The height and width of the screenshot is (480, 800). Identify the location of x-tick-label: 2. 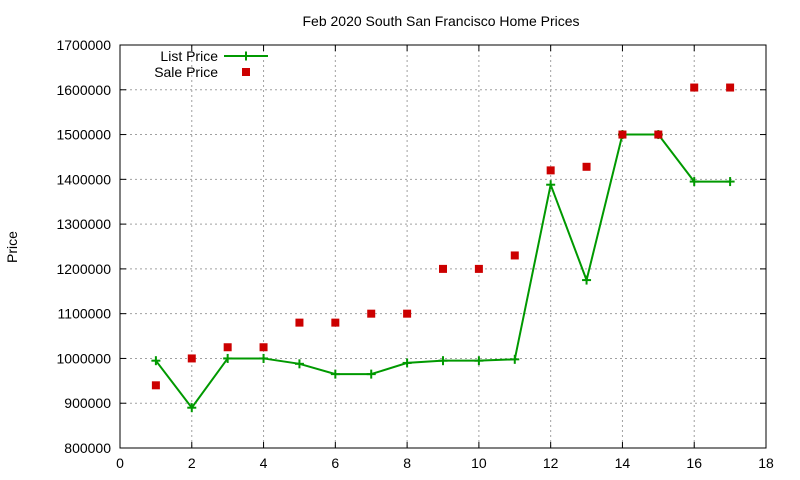
(192, 463).